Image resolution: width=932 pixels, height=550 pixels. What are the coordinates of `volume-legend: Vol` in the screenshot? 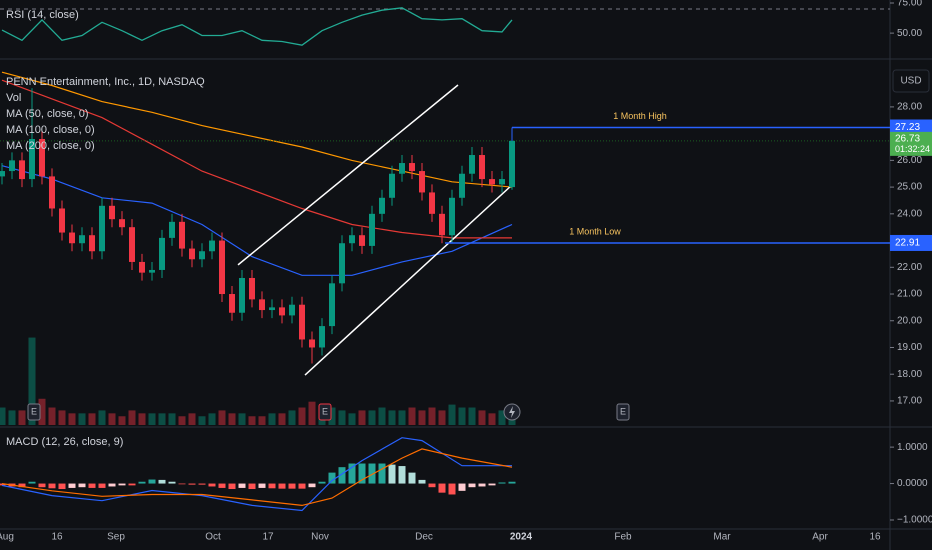 It's located at (13, 98).